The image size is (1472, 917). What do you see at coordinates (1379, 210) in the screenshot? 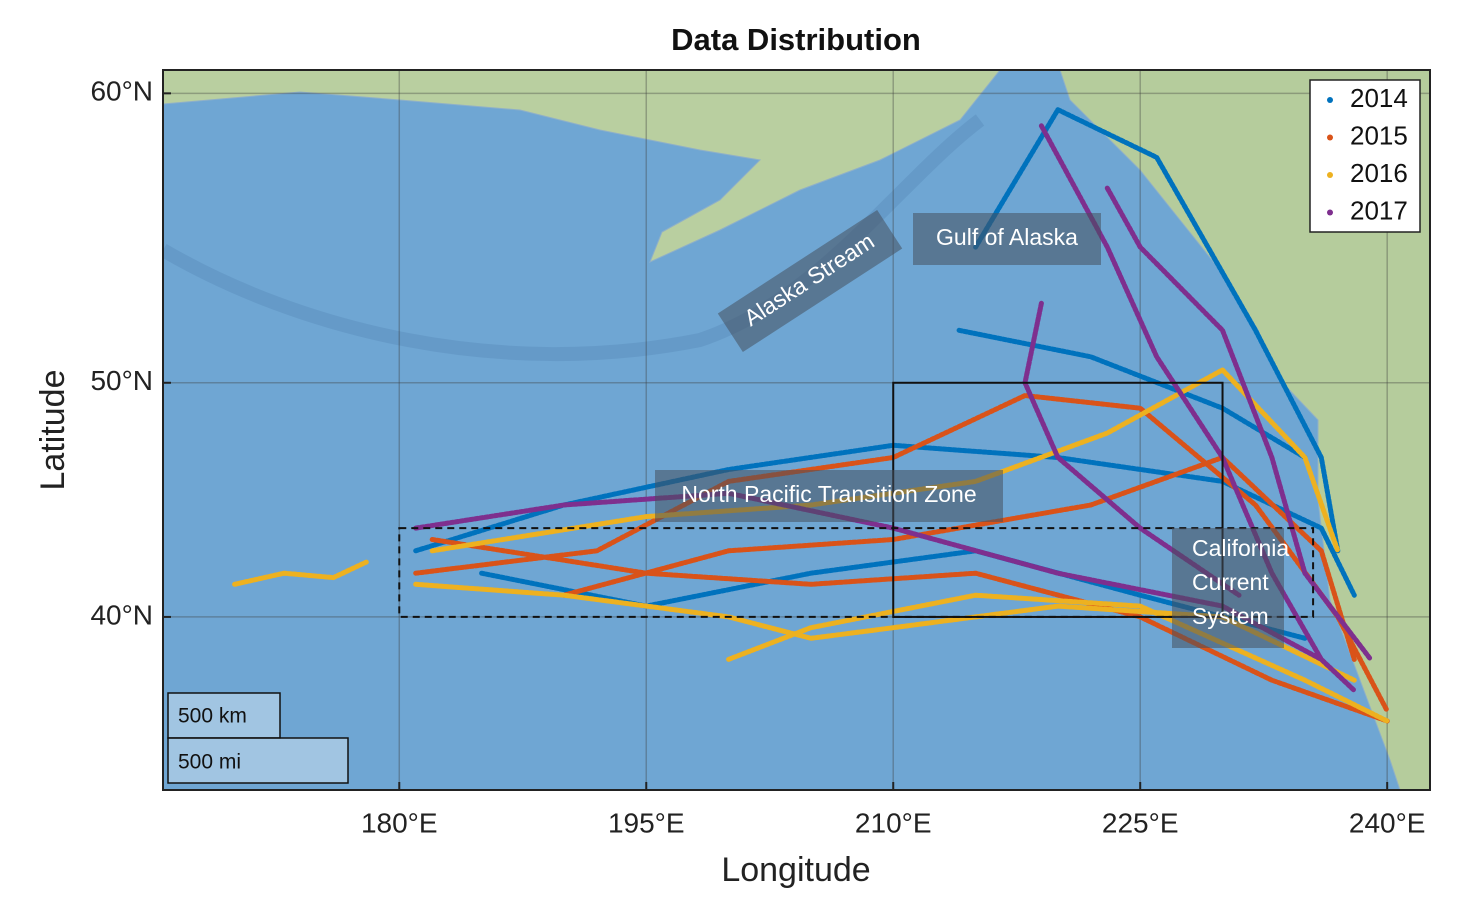
I see `legend-label: 2017` at bounding box center [1379, 210].